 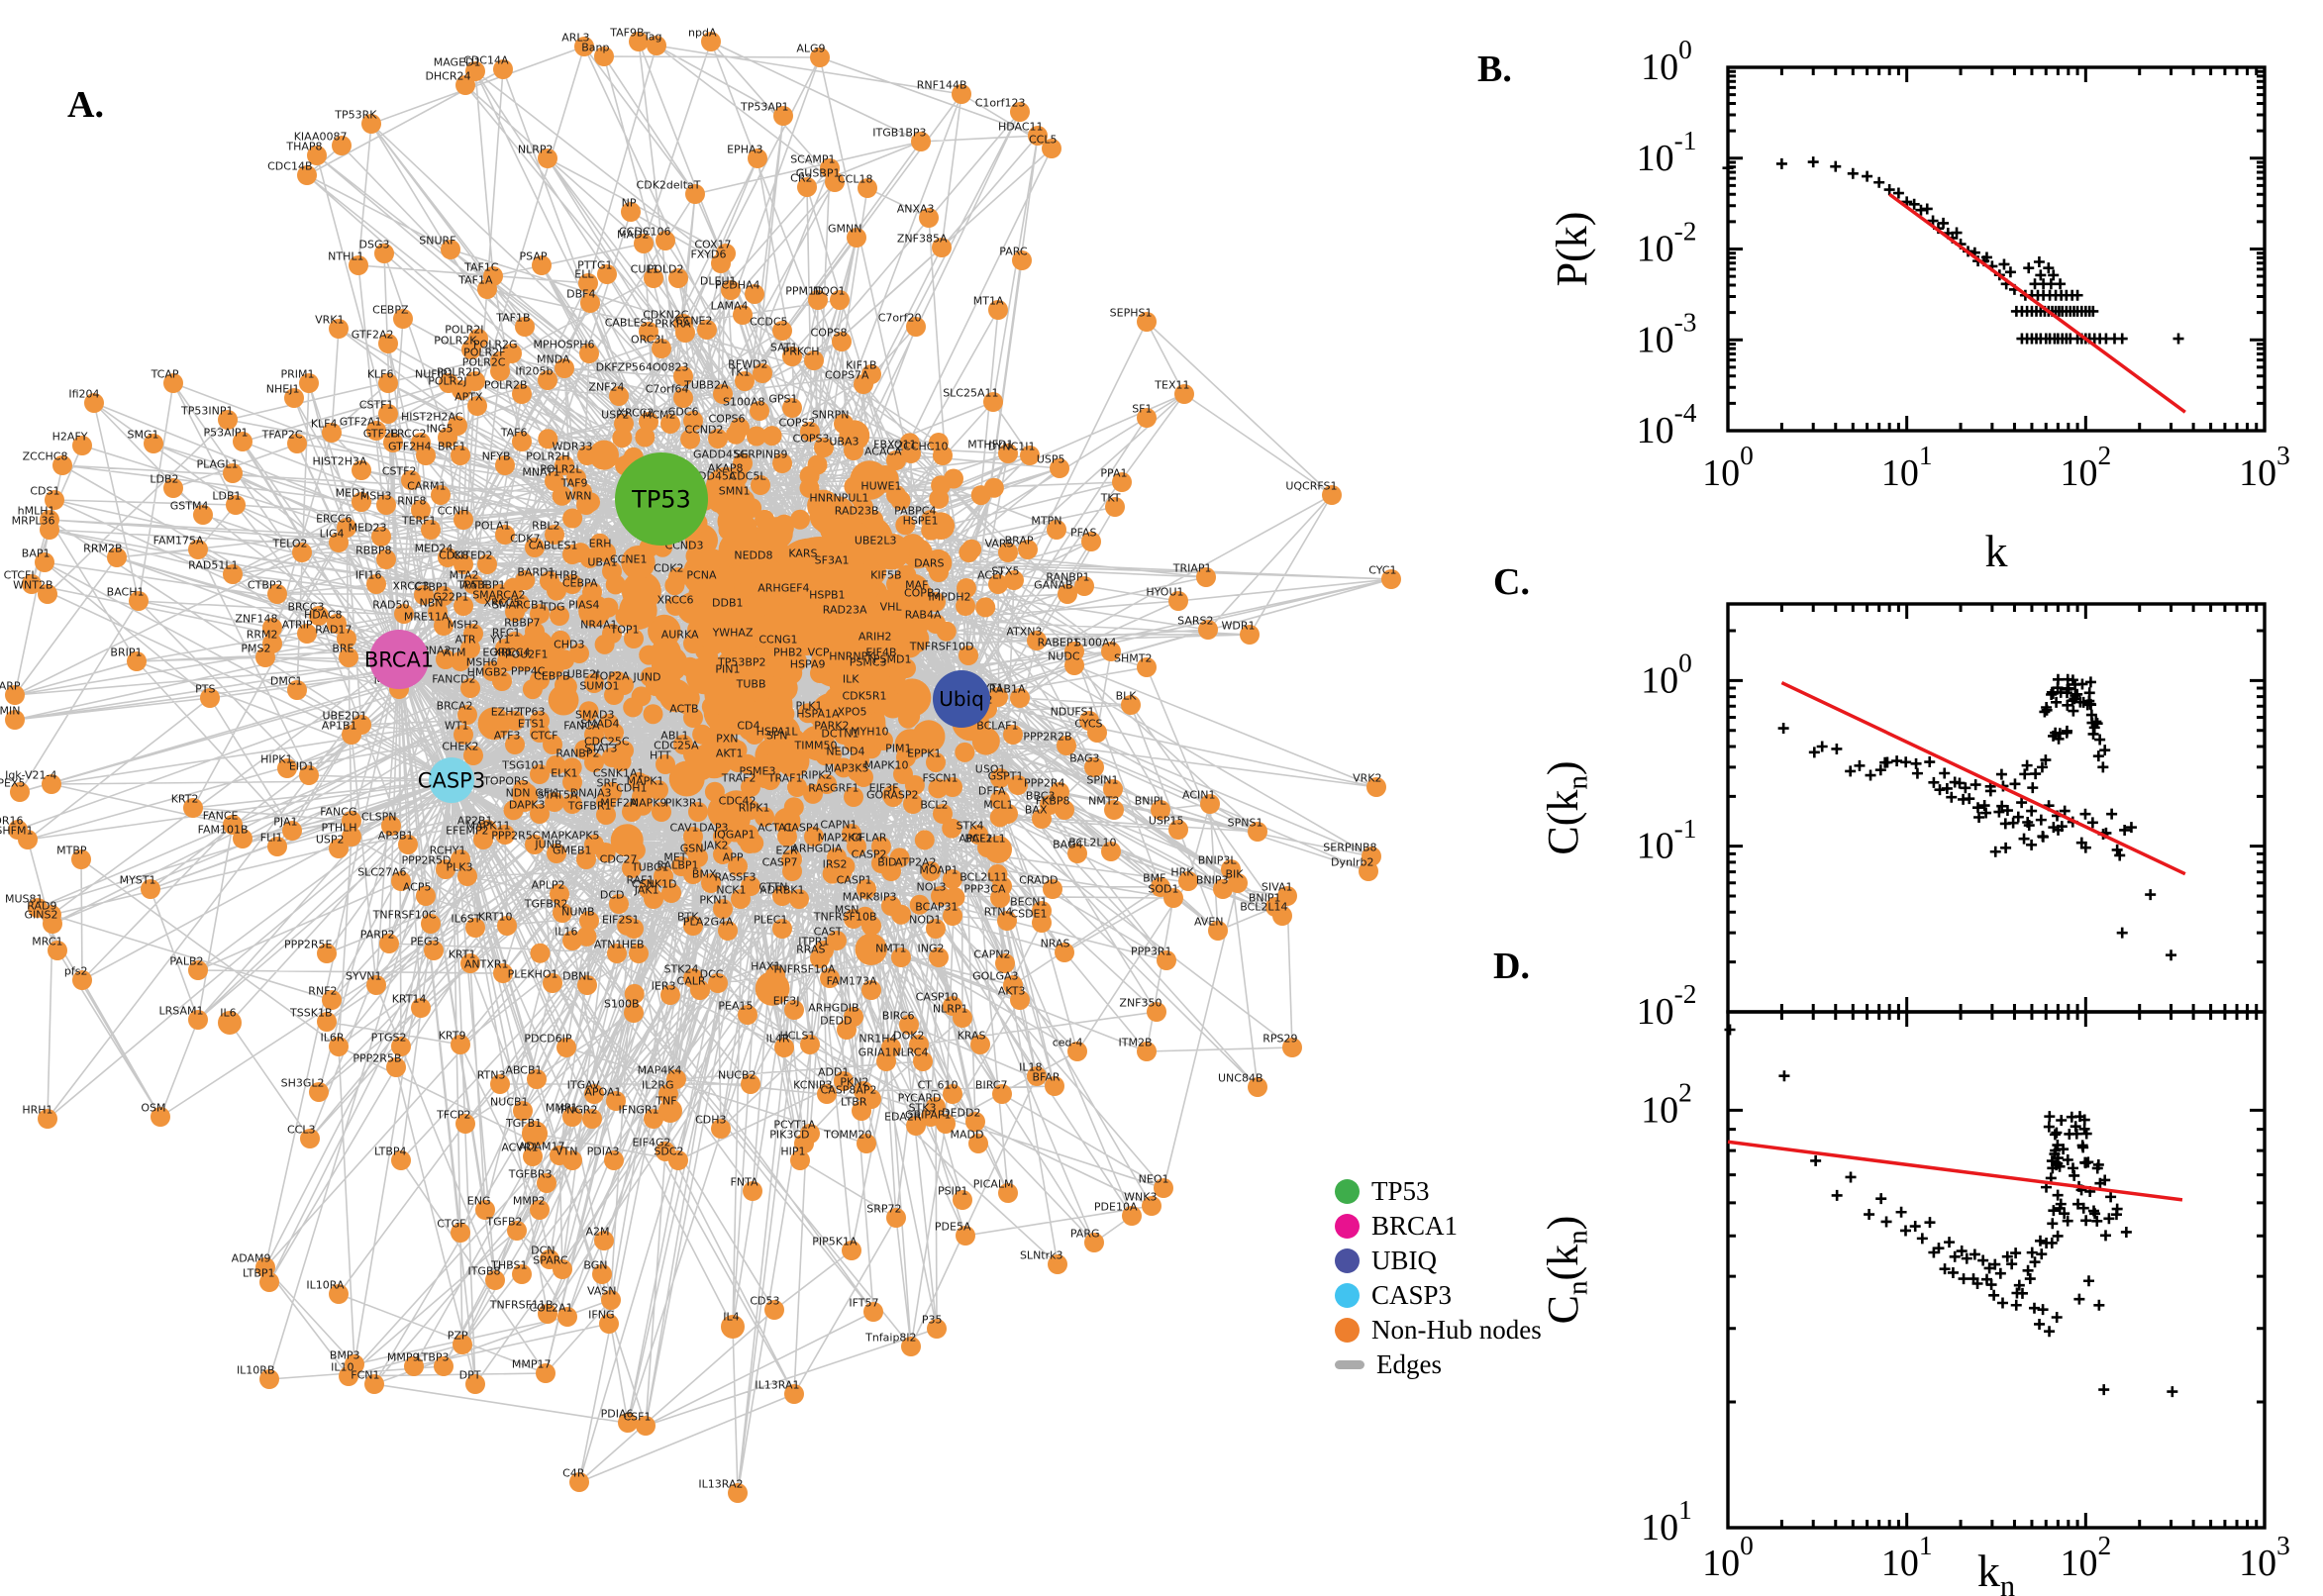 I want to click on plot-ticklabels: 10⁰ 10⁻¹ 10⁻², so click(x=1667, y=841).